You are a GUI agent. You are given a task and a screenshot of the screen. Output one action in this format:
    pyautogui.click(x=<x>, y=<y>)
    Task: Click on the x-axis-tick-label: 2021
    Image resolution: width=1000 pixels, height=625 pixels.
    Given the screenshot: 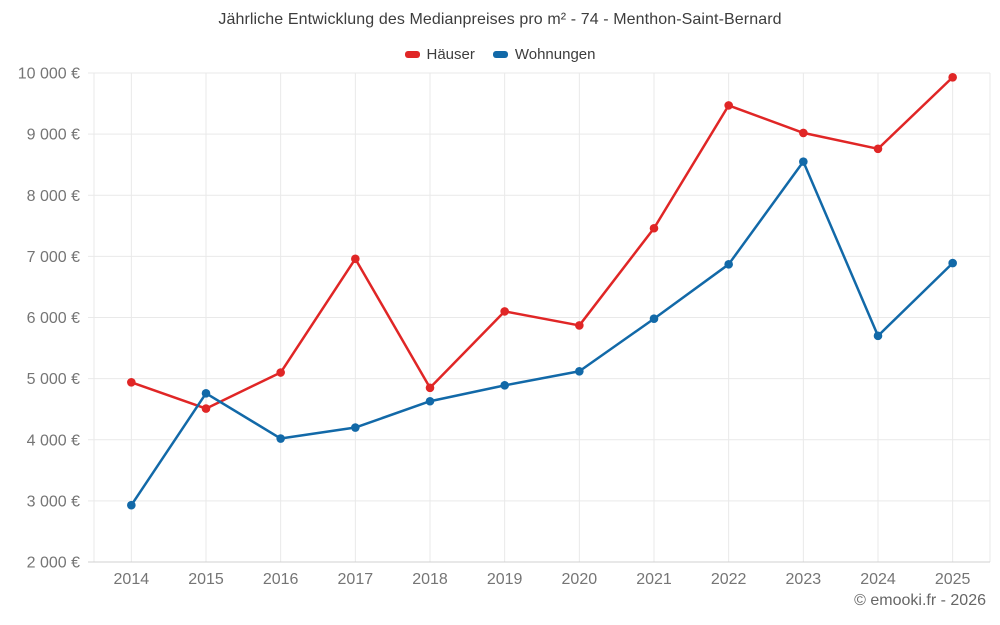 What is the action you would take?
    pyautogui.click(x=654, y=579)
    